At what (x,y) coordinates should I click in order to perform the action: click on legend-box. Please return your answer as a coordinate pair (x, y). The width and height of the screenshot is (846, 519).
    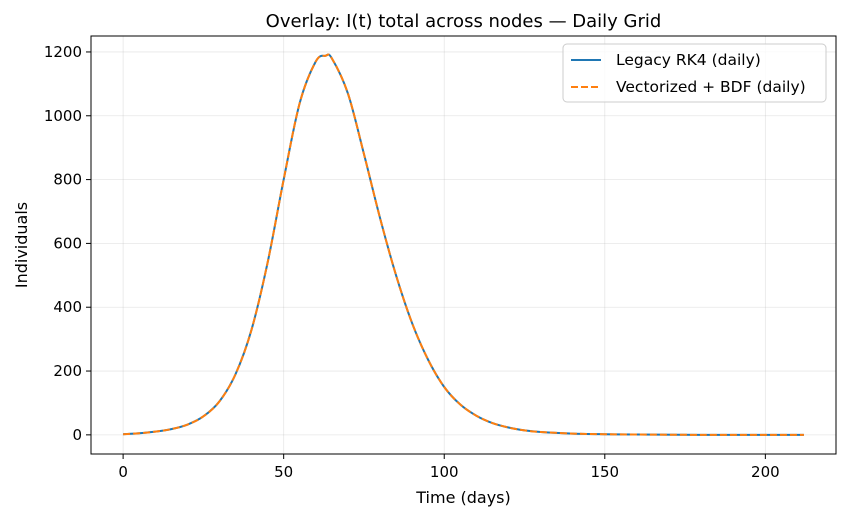
    Looking at the image, I should click on (694, 73).